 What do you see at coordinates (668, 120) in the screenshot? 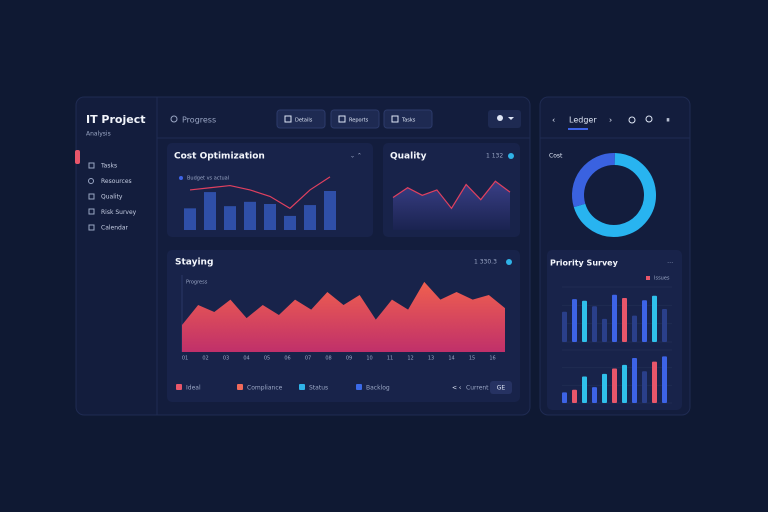
I see `icon: ⏸` at bounding box center [668, 120].